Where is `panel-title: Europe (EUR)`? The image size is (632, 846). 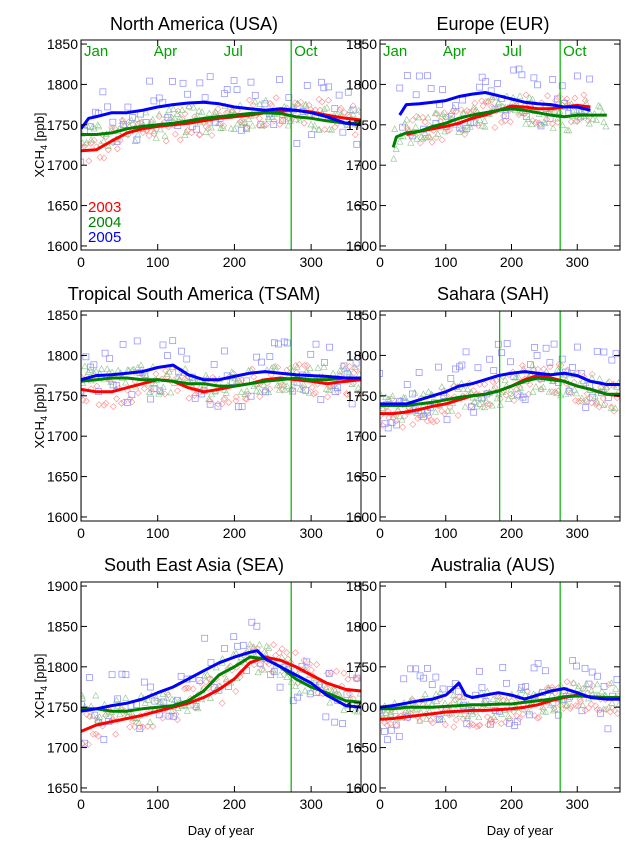 panel-title: Europe (EUR) is located at coordinates (492, 24).